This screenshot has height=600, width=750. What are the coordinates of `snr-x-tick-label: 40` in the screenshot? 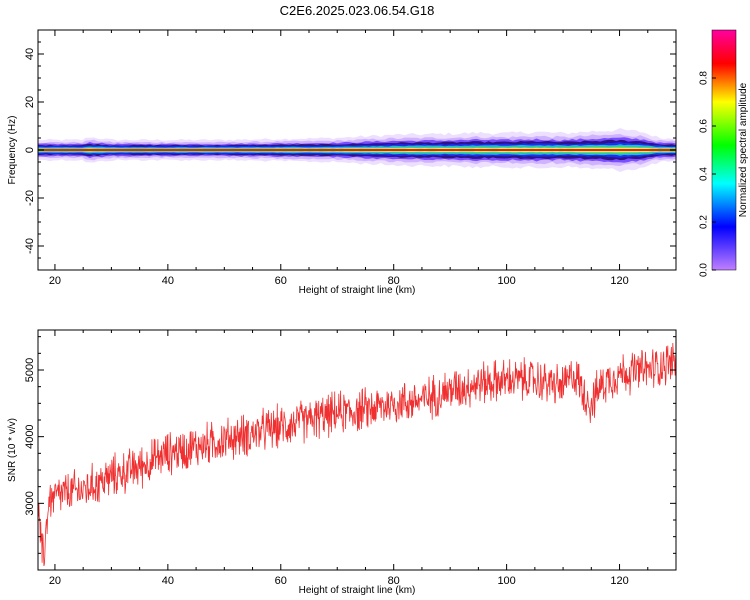 It's located at (168, 581).